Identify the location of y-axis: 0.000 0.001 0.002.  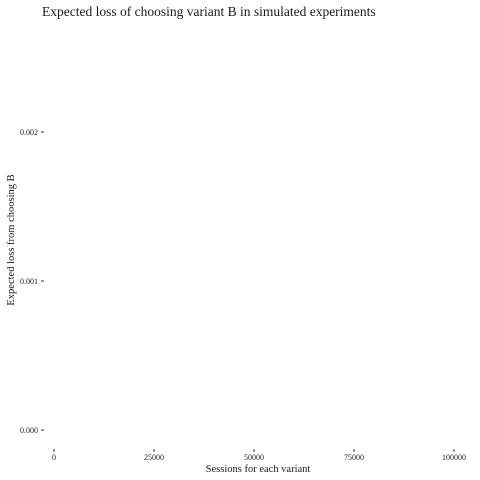
(32, 281).